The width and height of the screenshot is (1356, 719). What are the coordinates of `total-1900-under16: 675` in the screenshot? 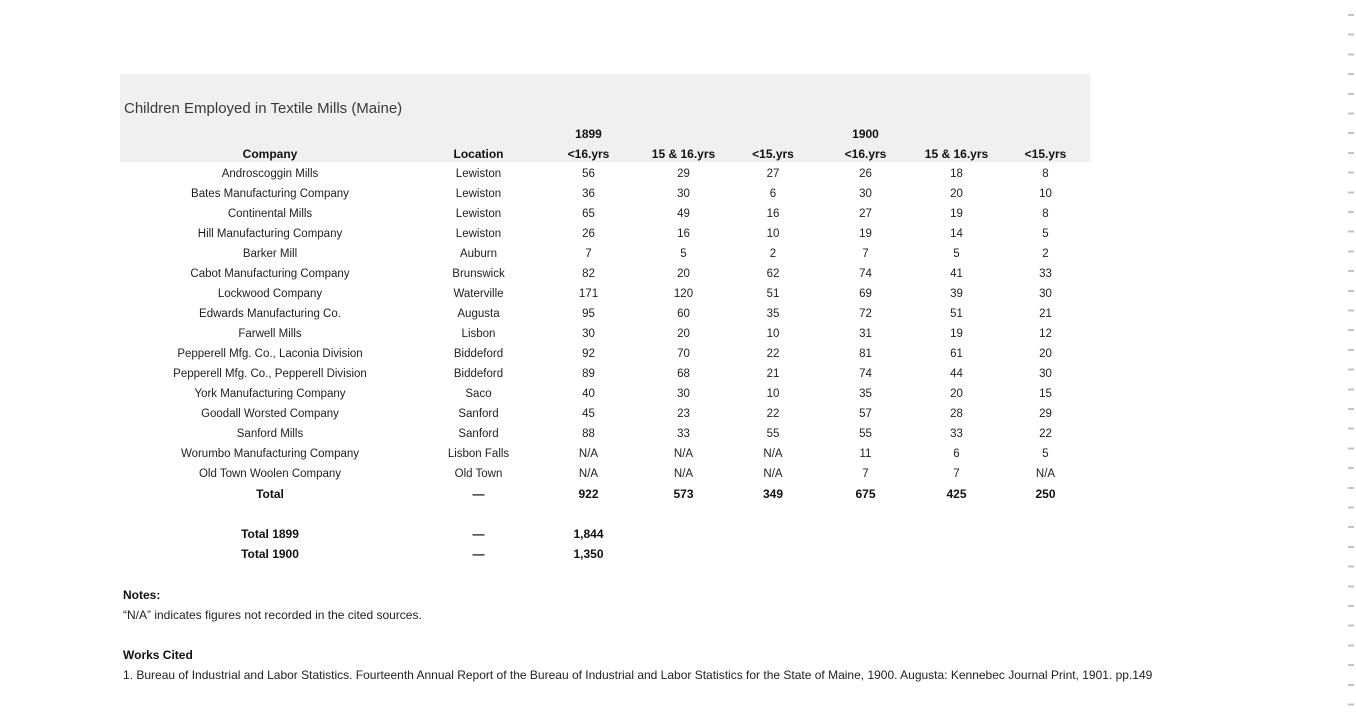 It's located at (865, 494).